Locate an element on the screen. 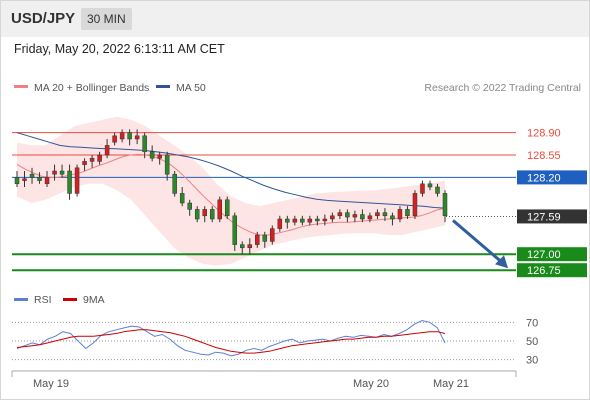  ma20-legend-swatch is located at coordinates (21, 86).